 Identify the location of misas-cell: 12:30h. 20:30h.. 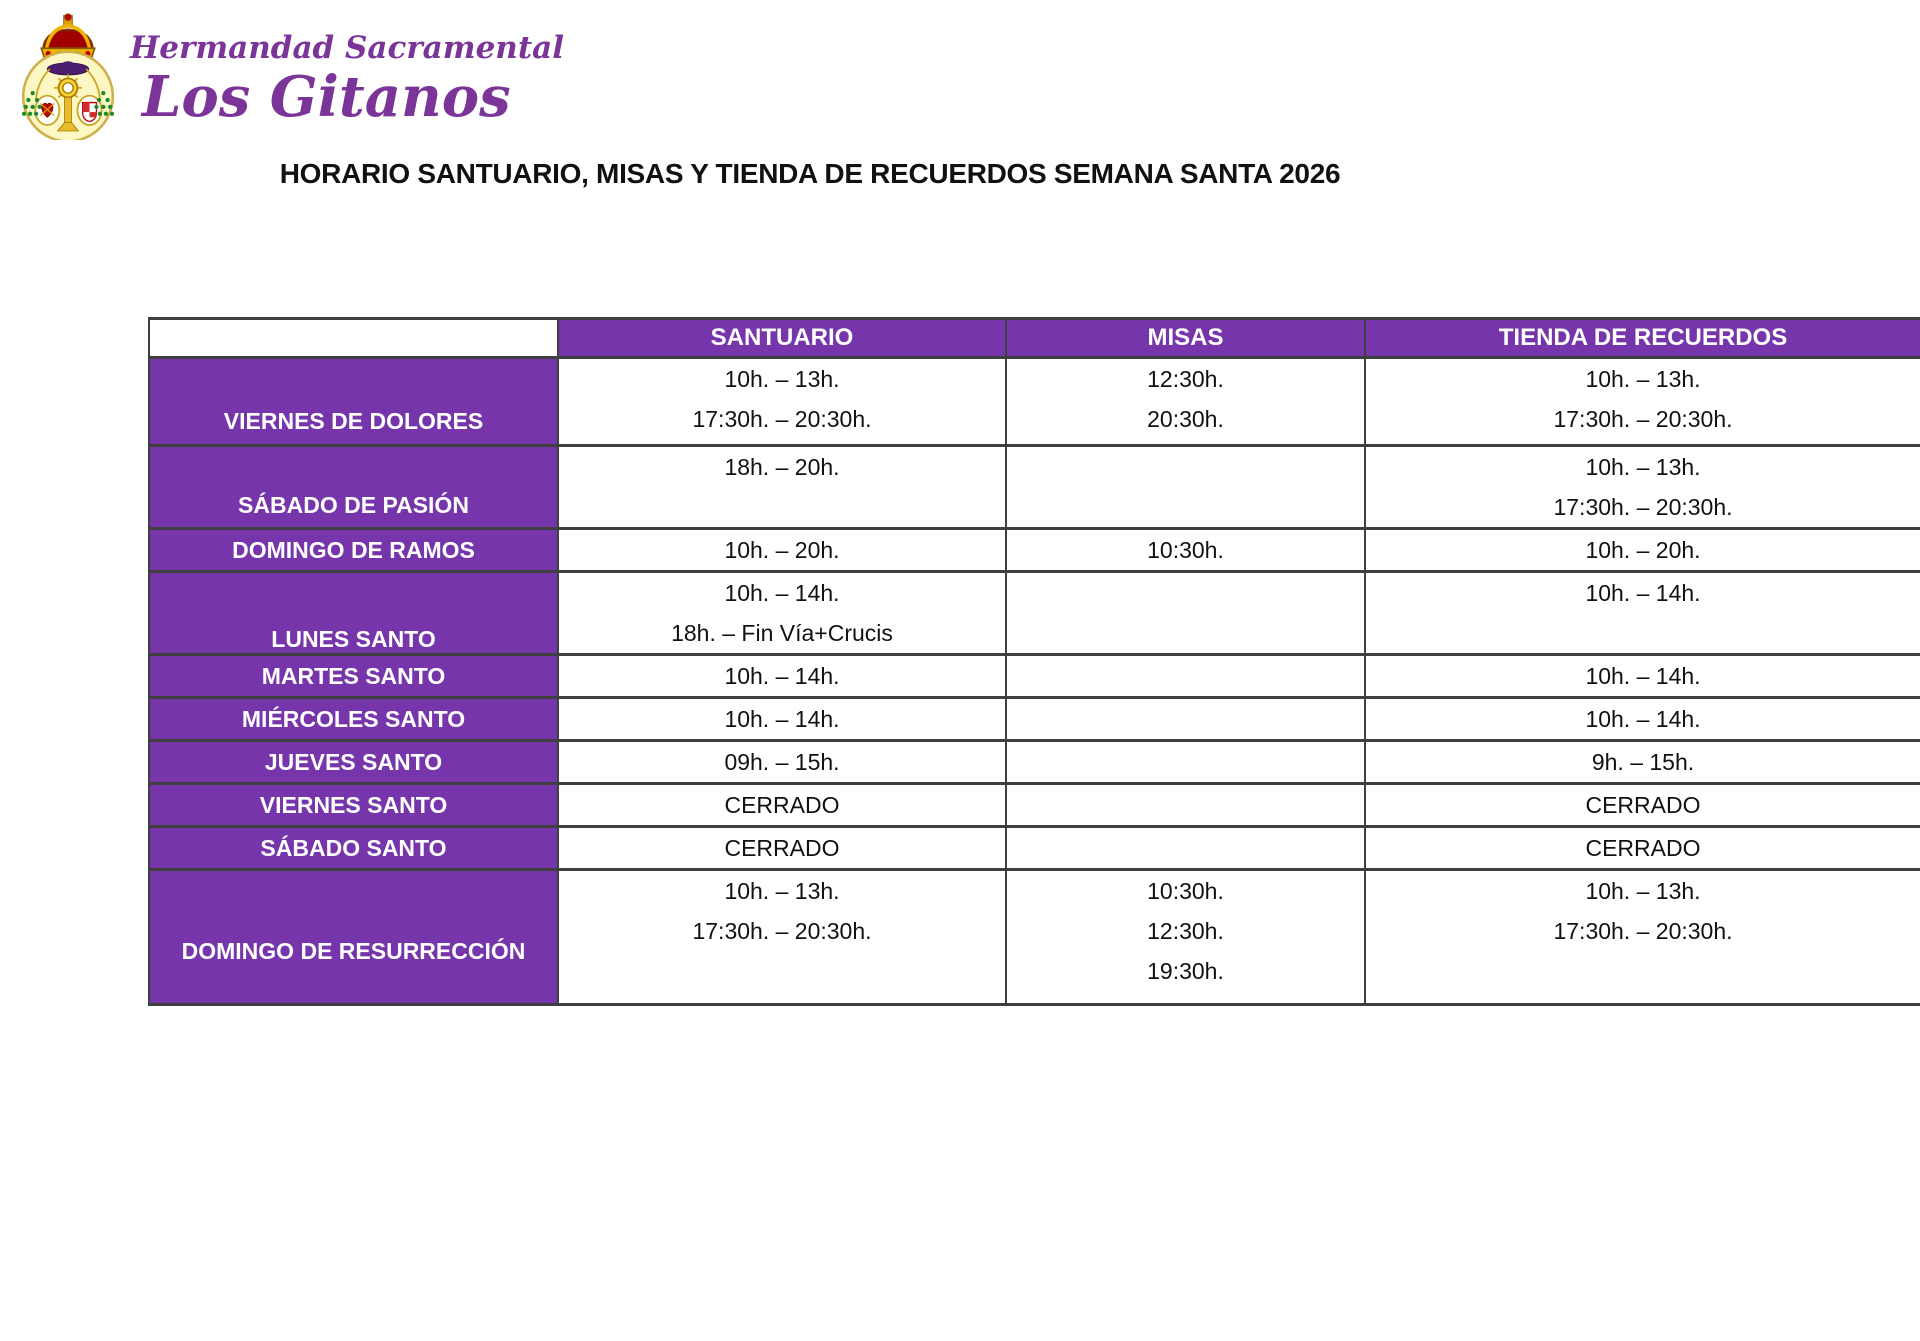
(1185, 401).